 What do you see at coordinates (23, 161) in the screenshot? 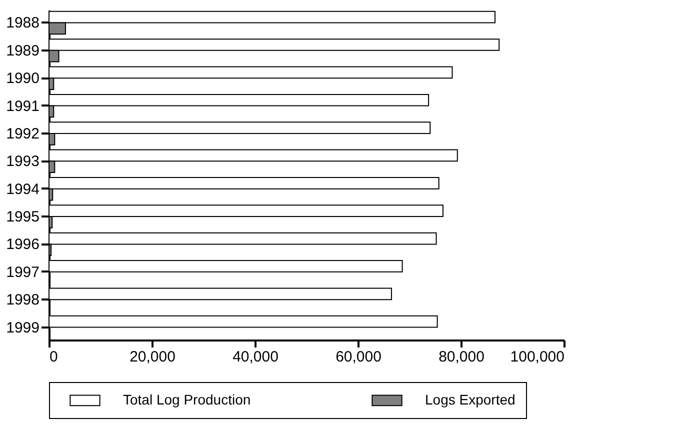
I see `y-tick-label: 1993` at bounding box center [23, 161].